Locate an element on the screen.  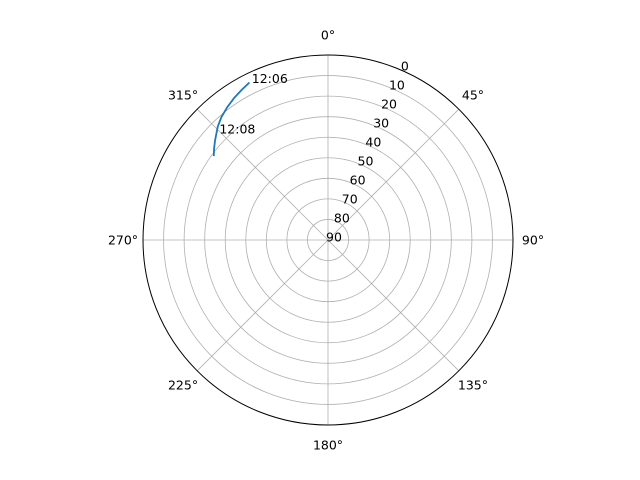
theta-tick-label: 135° is located at coordinates (473, 384).